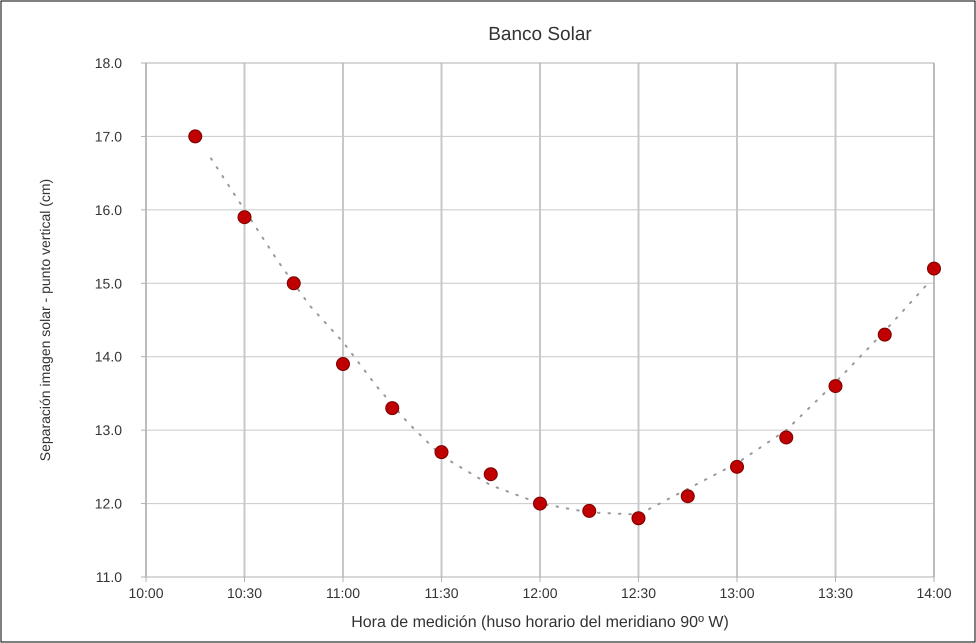 The width and height of the screenshot is (976, 643). What do you see at coordinates (108, 430) in the screenshot?
I see `y-tick-label: 13.0` at bounding box center [108, 430].